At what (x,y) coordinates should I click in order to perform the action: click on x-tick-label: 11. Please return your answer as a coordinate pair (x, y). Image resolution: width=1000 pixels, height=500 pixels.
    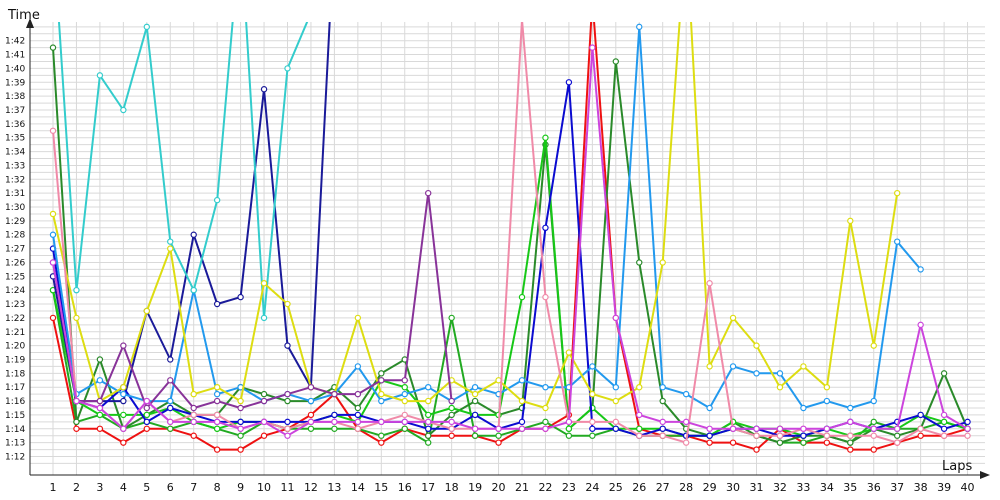
    Looking at the image, I should click on (288, 487).